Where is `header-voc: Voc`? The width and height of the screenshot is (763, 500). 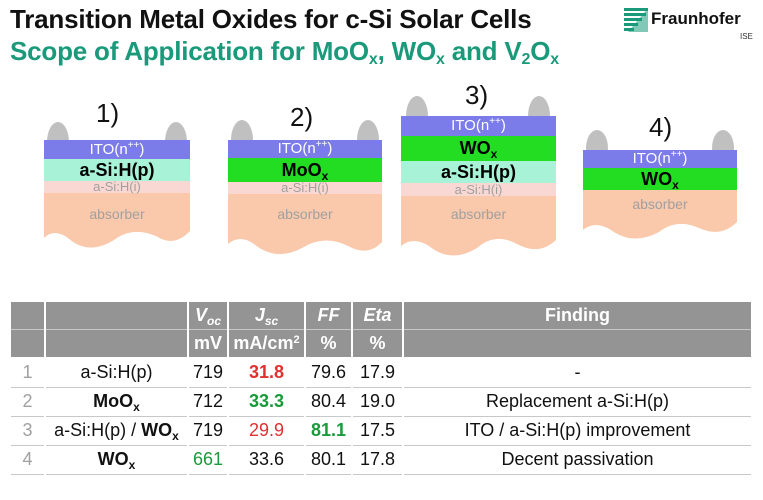 header-voc: Voc is located at coordinates (208, 316).